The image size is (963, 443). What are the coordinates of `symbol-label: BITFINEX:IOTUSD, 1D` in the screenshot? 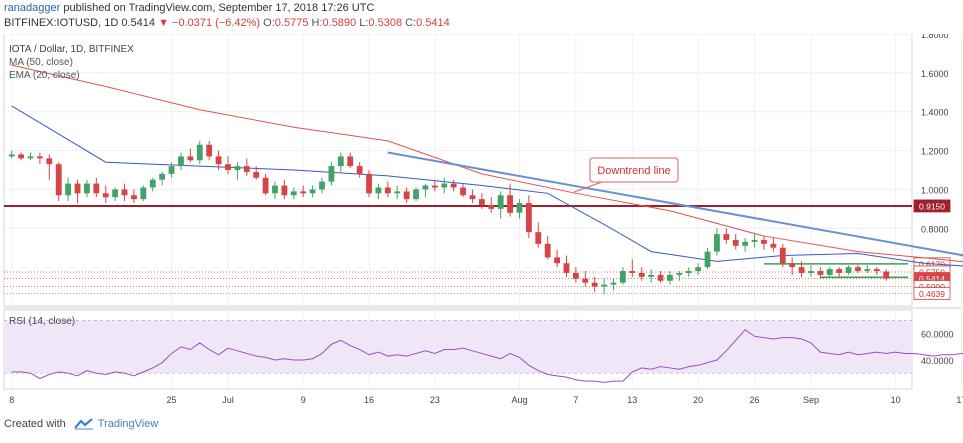 It's located at (61, 23).